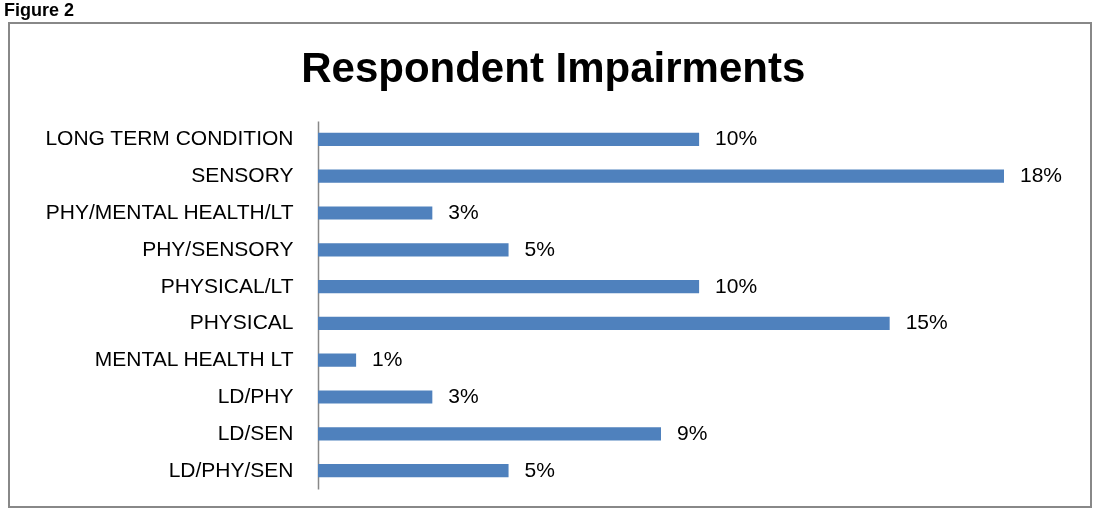  I want to click on chart-title: Respondent Impairments, so click(553, 67).